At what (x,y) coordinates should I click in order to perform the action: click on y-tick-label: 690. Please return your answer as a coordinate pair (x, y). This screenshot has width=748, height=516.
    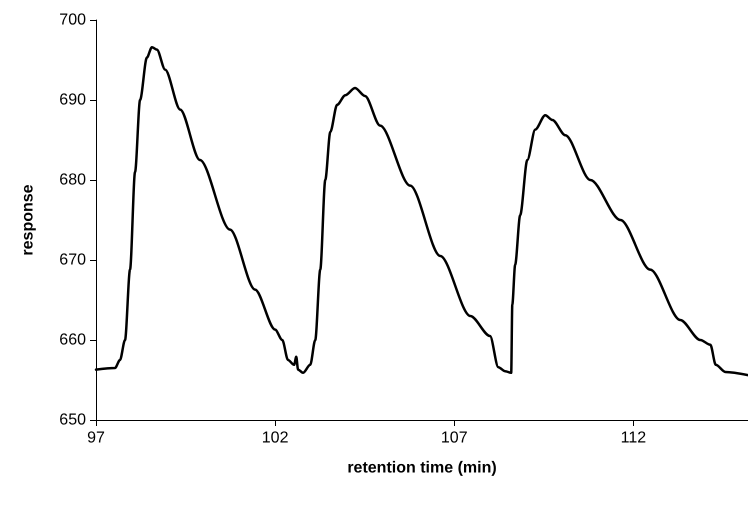
    Looking at the image, I should click on (72, 100).